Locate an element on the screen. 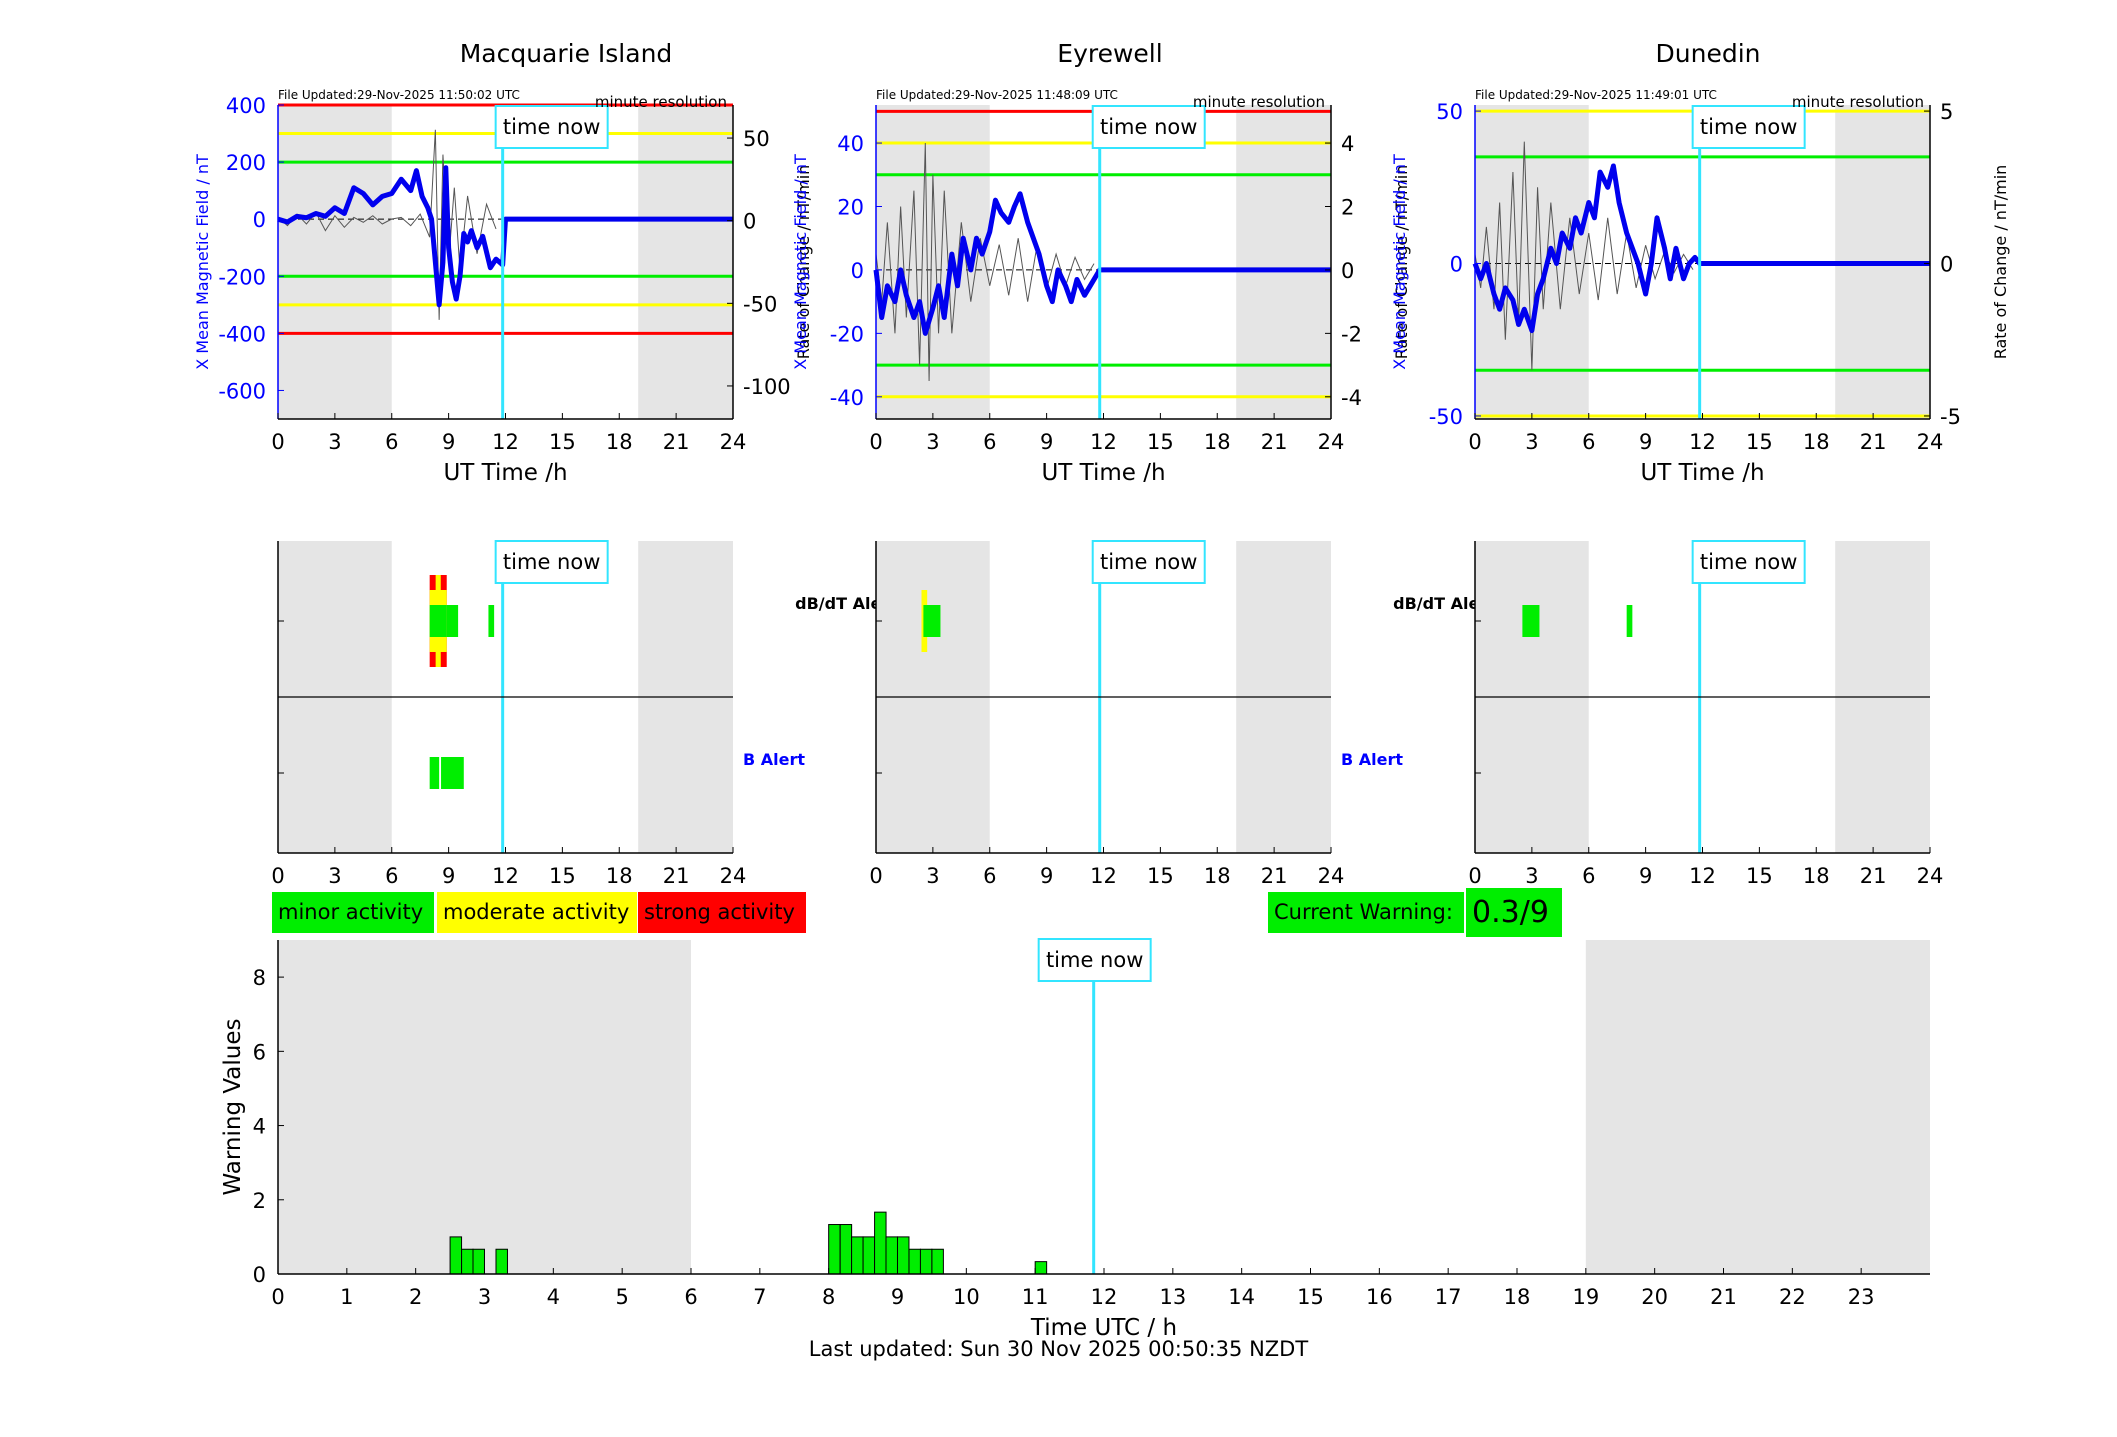  y-tick-label: 6 is located at coordinates (259, 1052).